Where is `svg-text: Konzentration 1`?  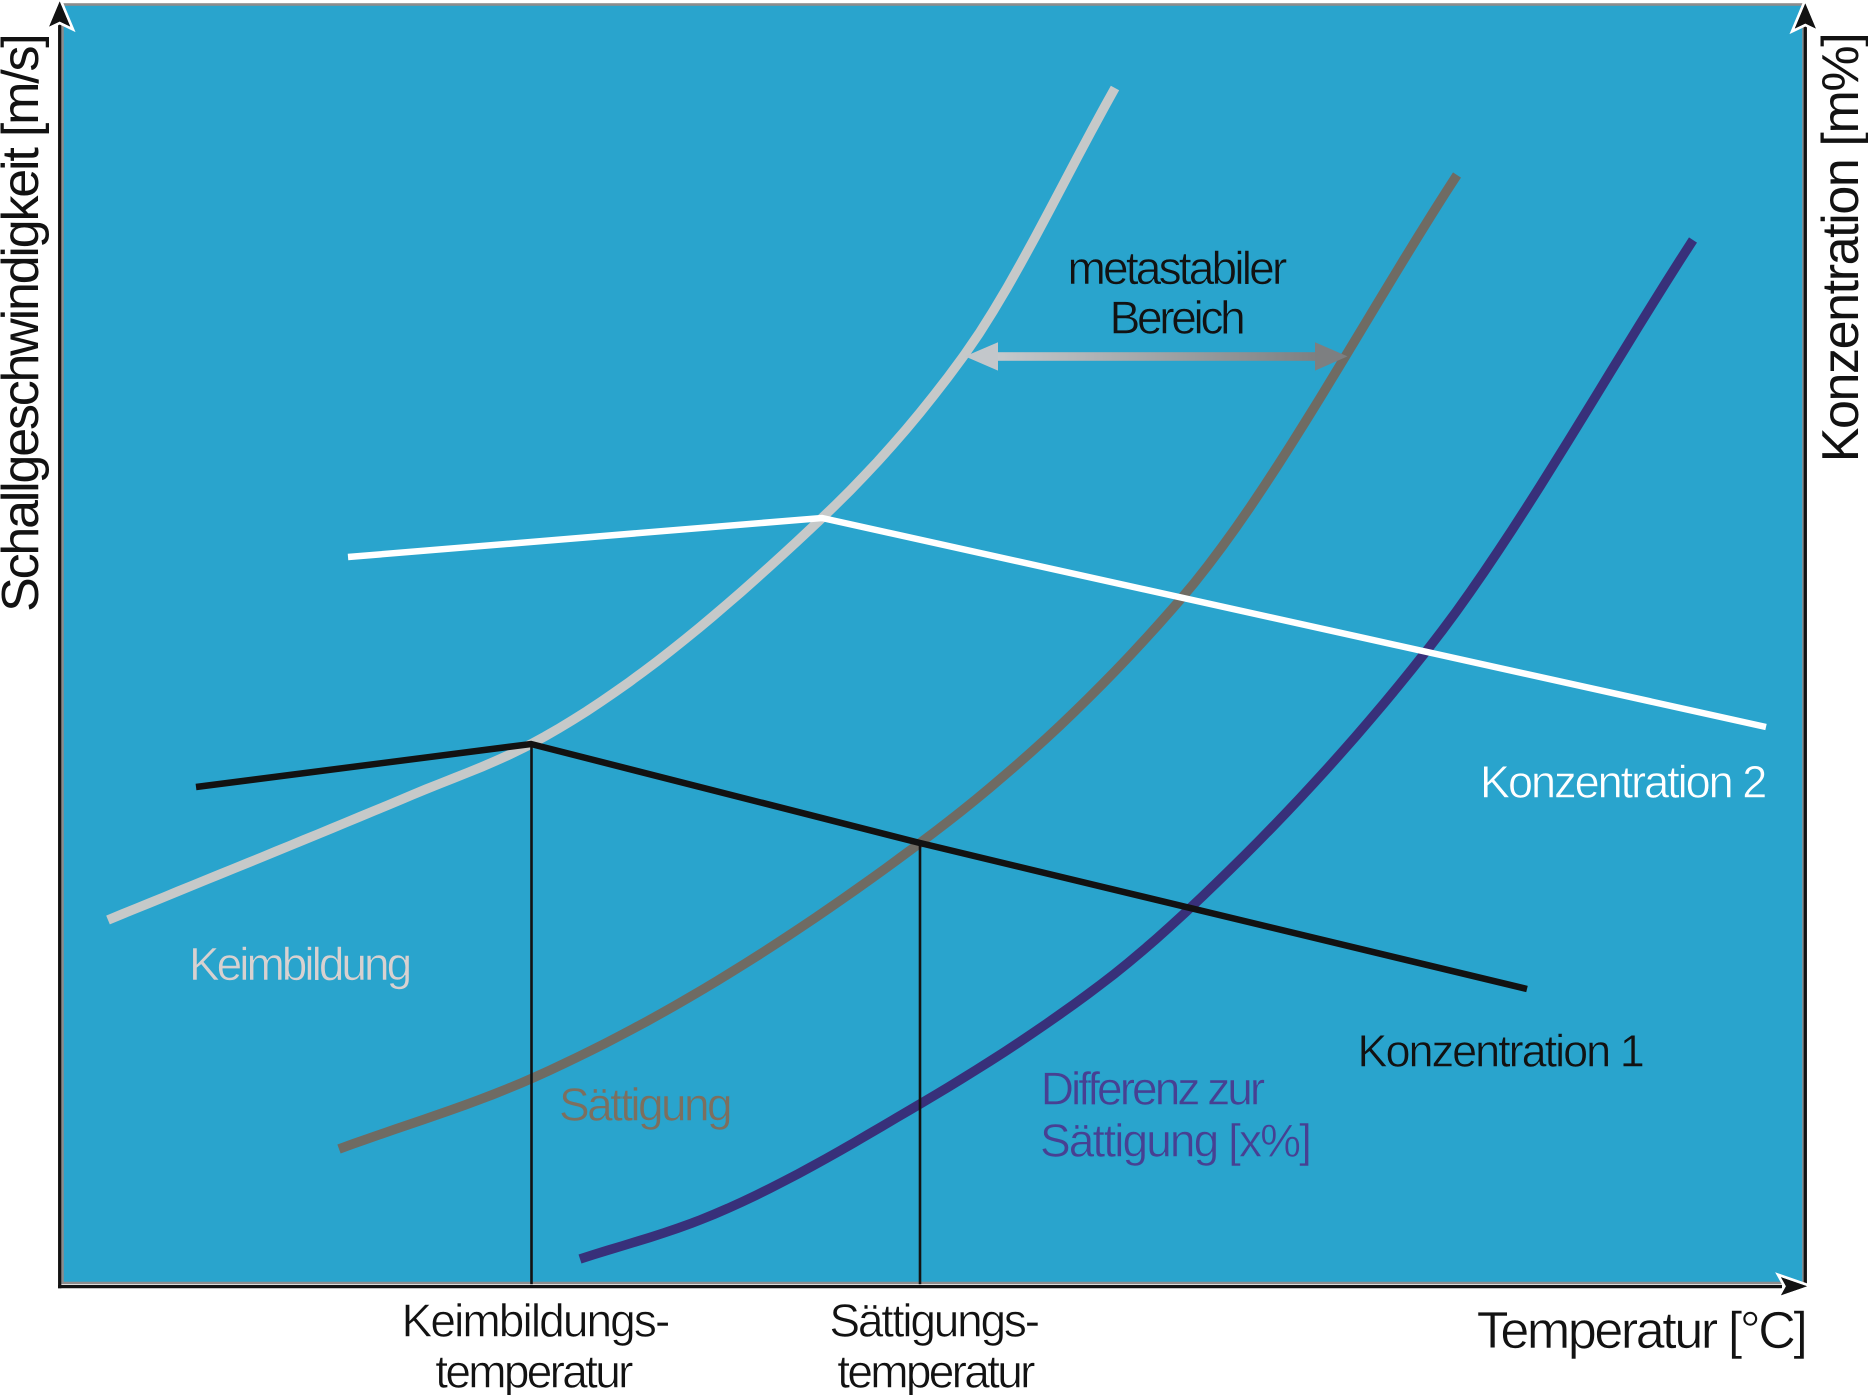 svg-text: Konzentration 1 is located at coordinates (1500, 1051).